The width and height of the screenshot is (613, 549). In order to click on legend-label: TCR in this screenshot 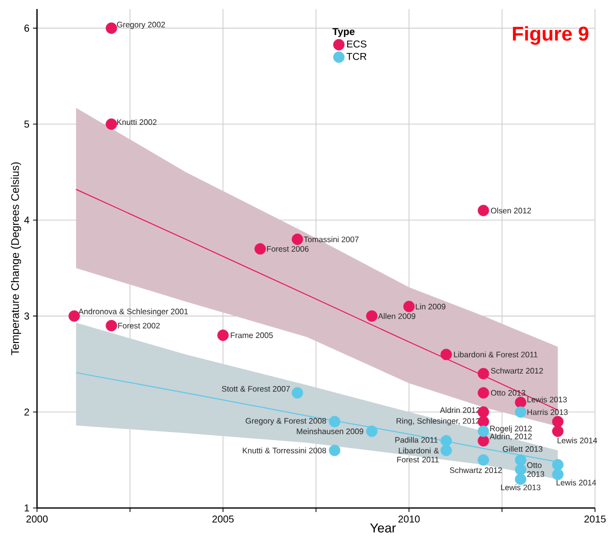, I will do `click(356, 56)`.